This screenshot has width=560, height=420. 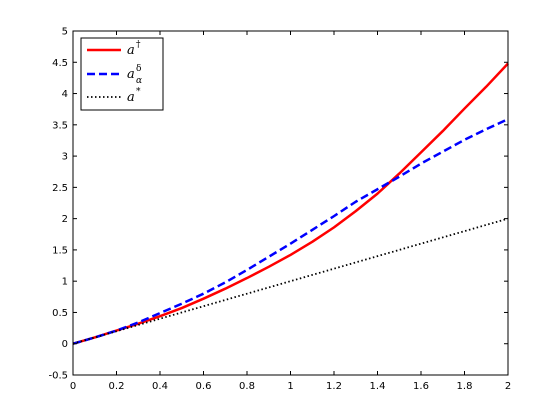 I want to click on y-tick-label: -0.5, so click(x=58, y=376).